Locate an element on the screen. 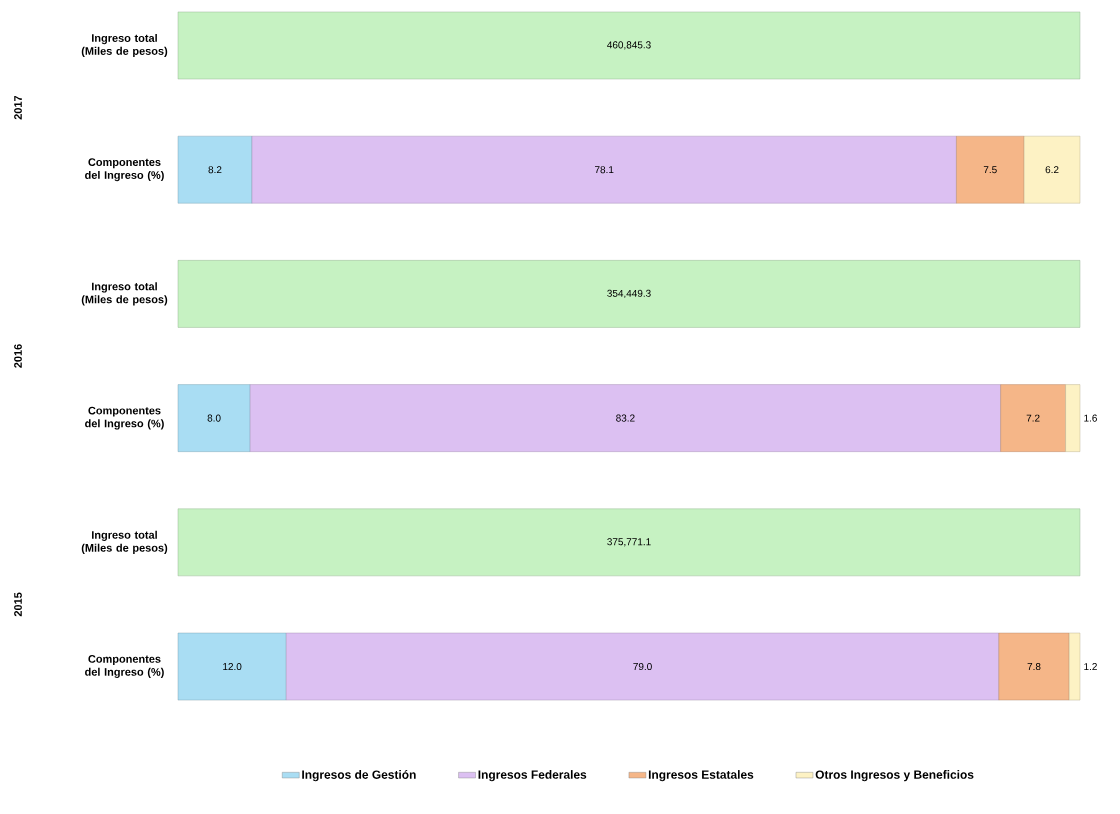  data-label: 8.0 is located at coordinates (214, 418).